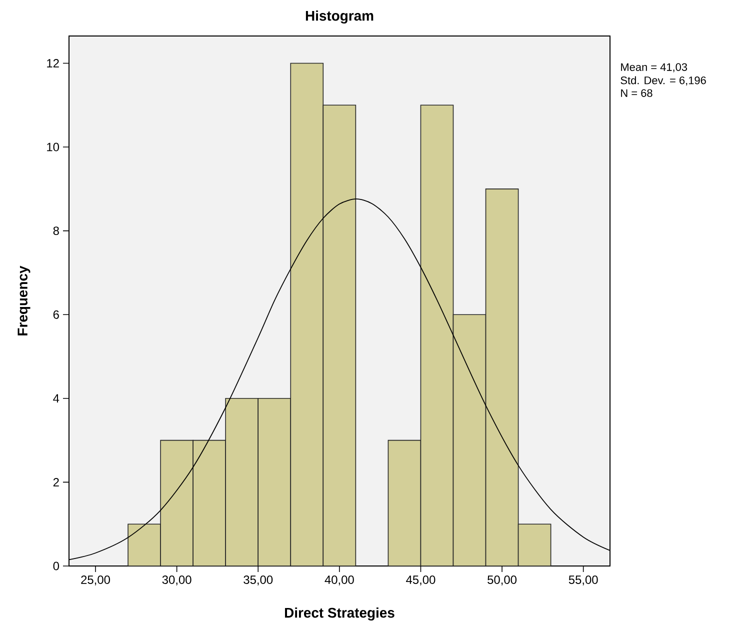 The height and width of the screenshot is (628, 732). I want to click on text: Std. Dev. = 6,196, so click(663, 81).